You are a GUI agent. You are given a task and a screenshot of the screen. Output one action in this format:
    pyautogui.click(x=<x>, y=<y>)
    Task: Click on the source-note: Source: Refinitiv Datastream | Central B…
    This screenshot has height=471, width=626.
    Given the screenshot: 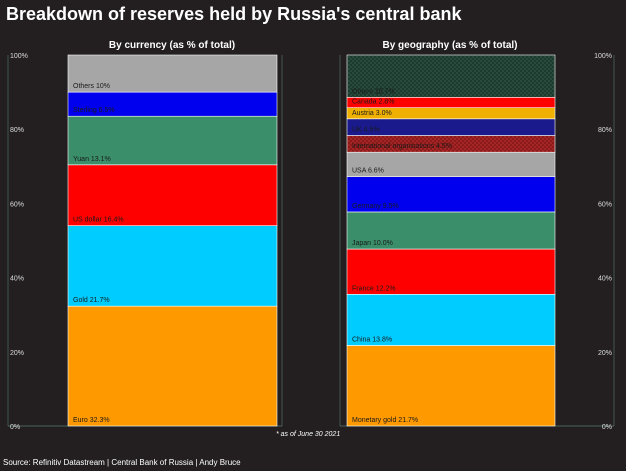 What is the action you would take?
    pyautogui.click(x=122, y=462)
    